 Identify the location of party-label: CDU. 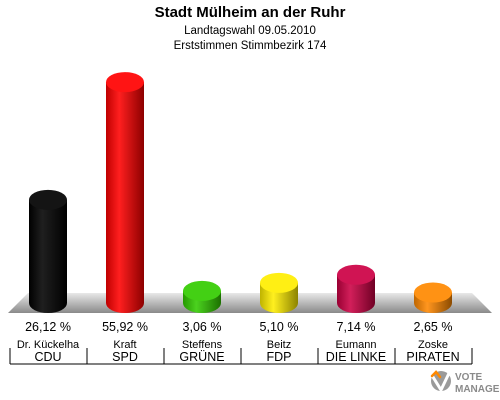
(47, 357).